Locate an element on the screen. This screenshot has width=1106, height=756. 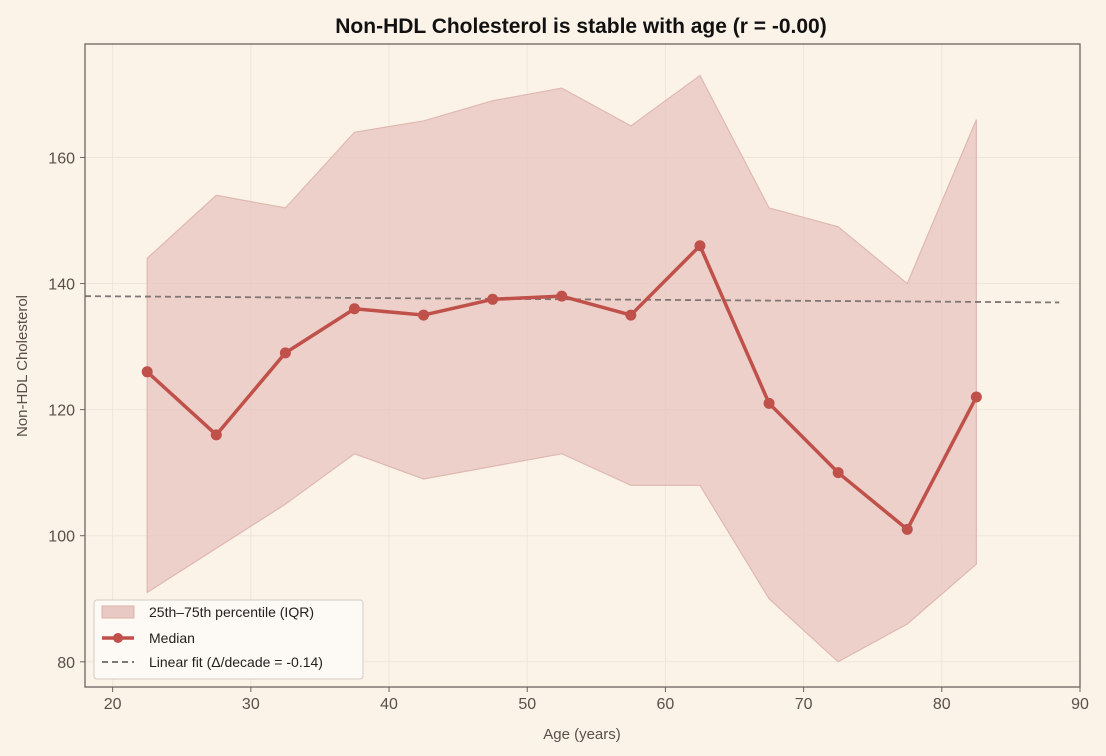
y-tick-label: 80 is located at coordinates (66, 663).